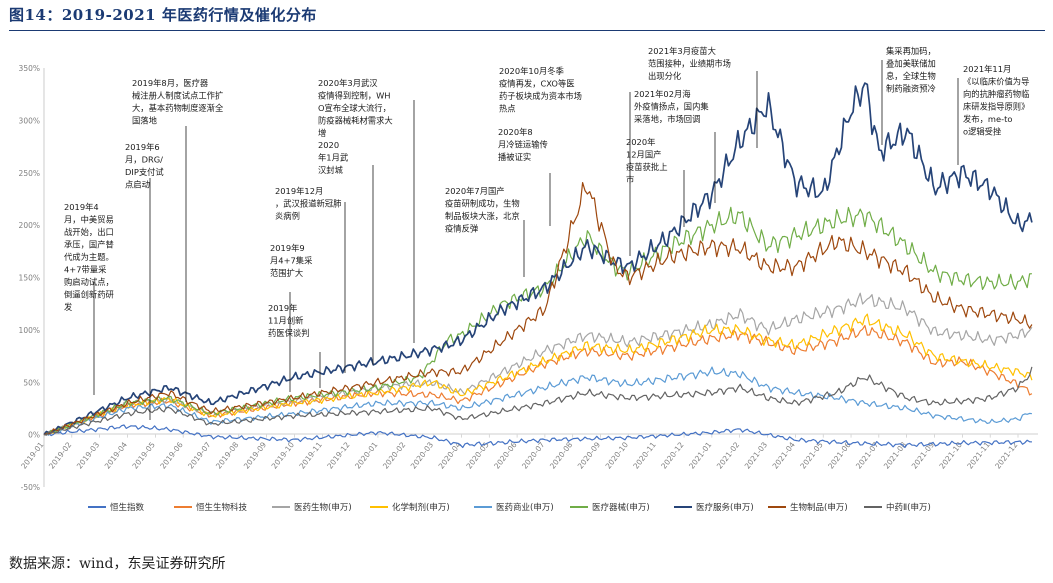 The width and height of the screenshot is (1053, 583). What do you see at coordinates (333, 157) in the screenshot?
I see `annotation-text: 2020 年1月武汉封城` at bounding box center [333, 157].